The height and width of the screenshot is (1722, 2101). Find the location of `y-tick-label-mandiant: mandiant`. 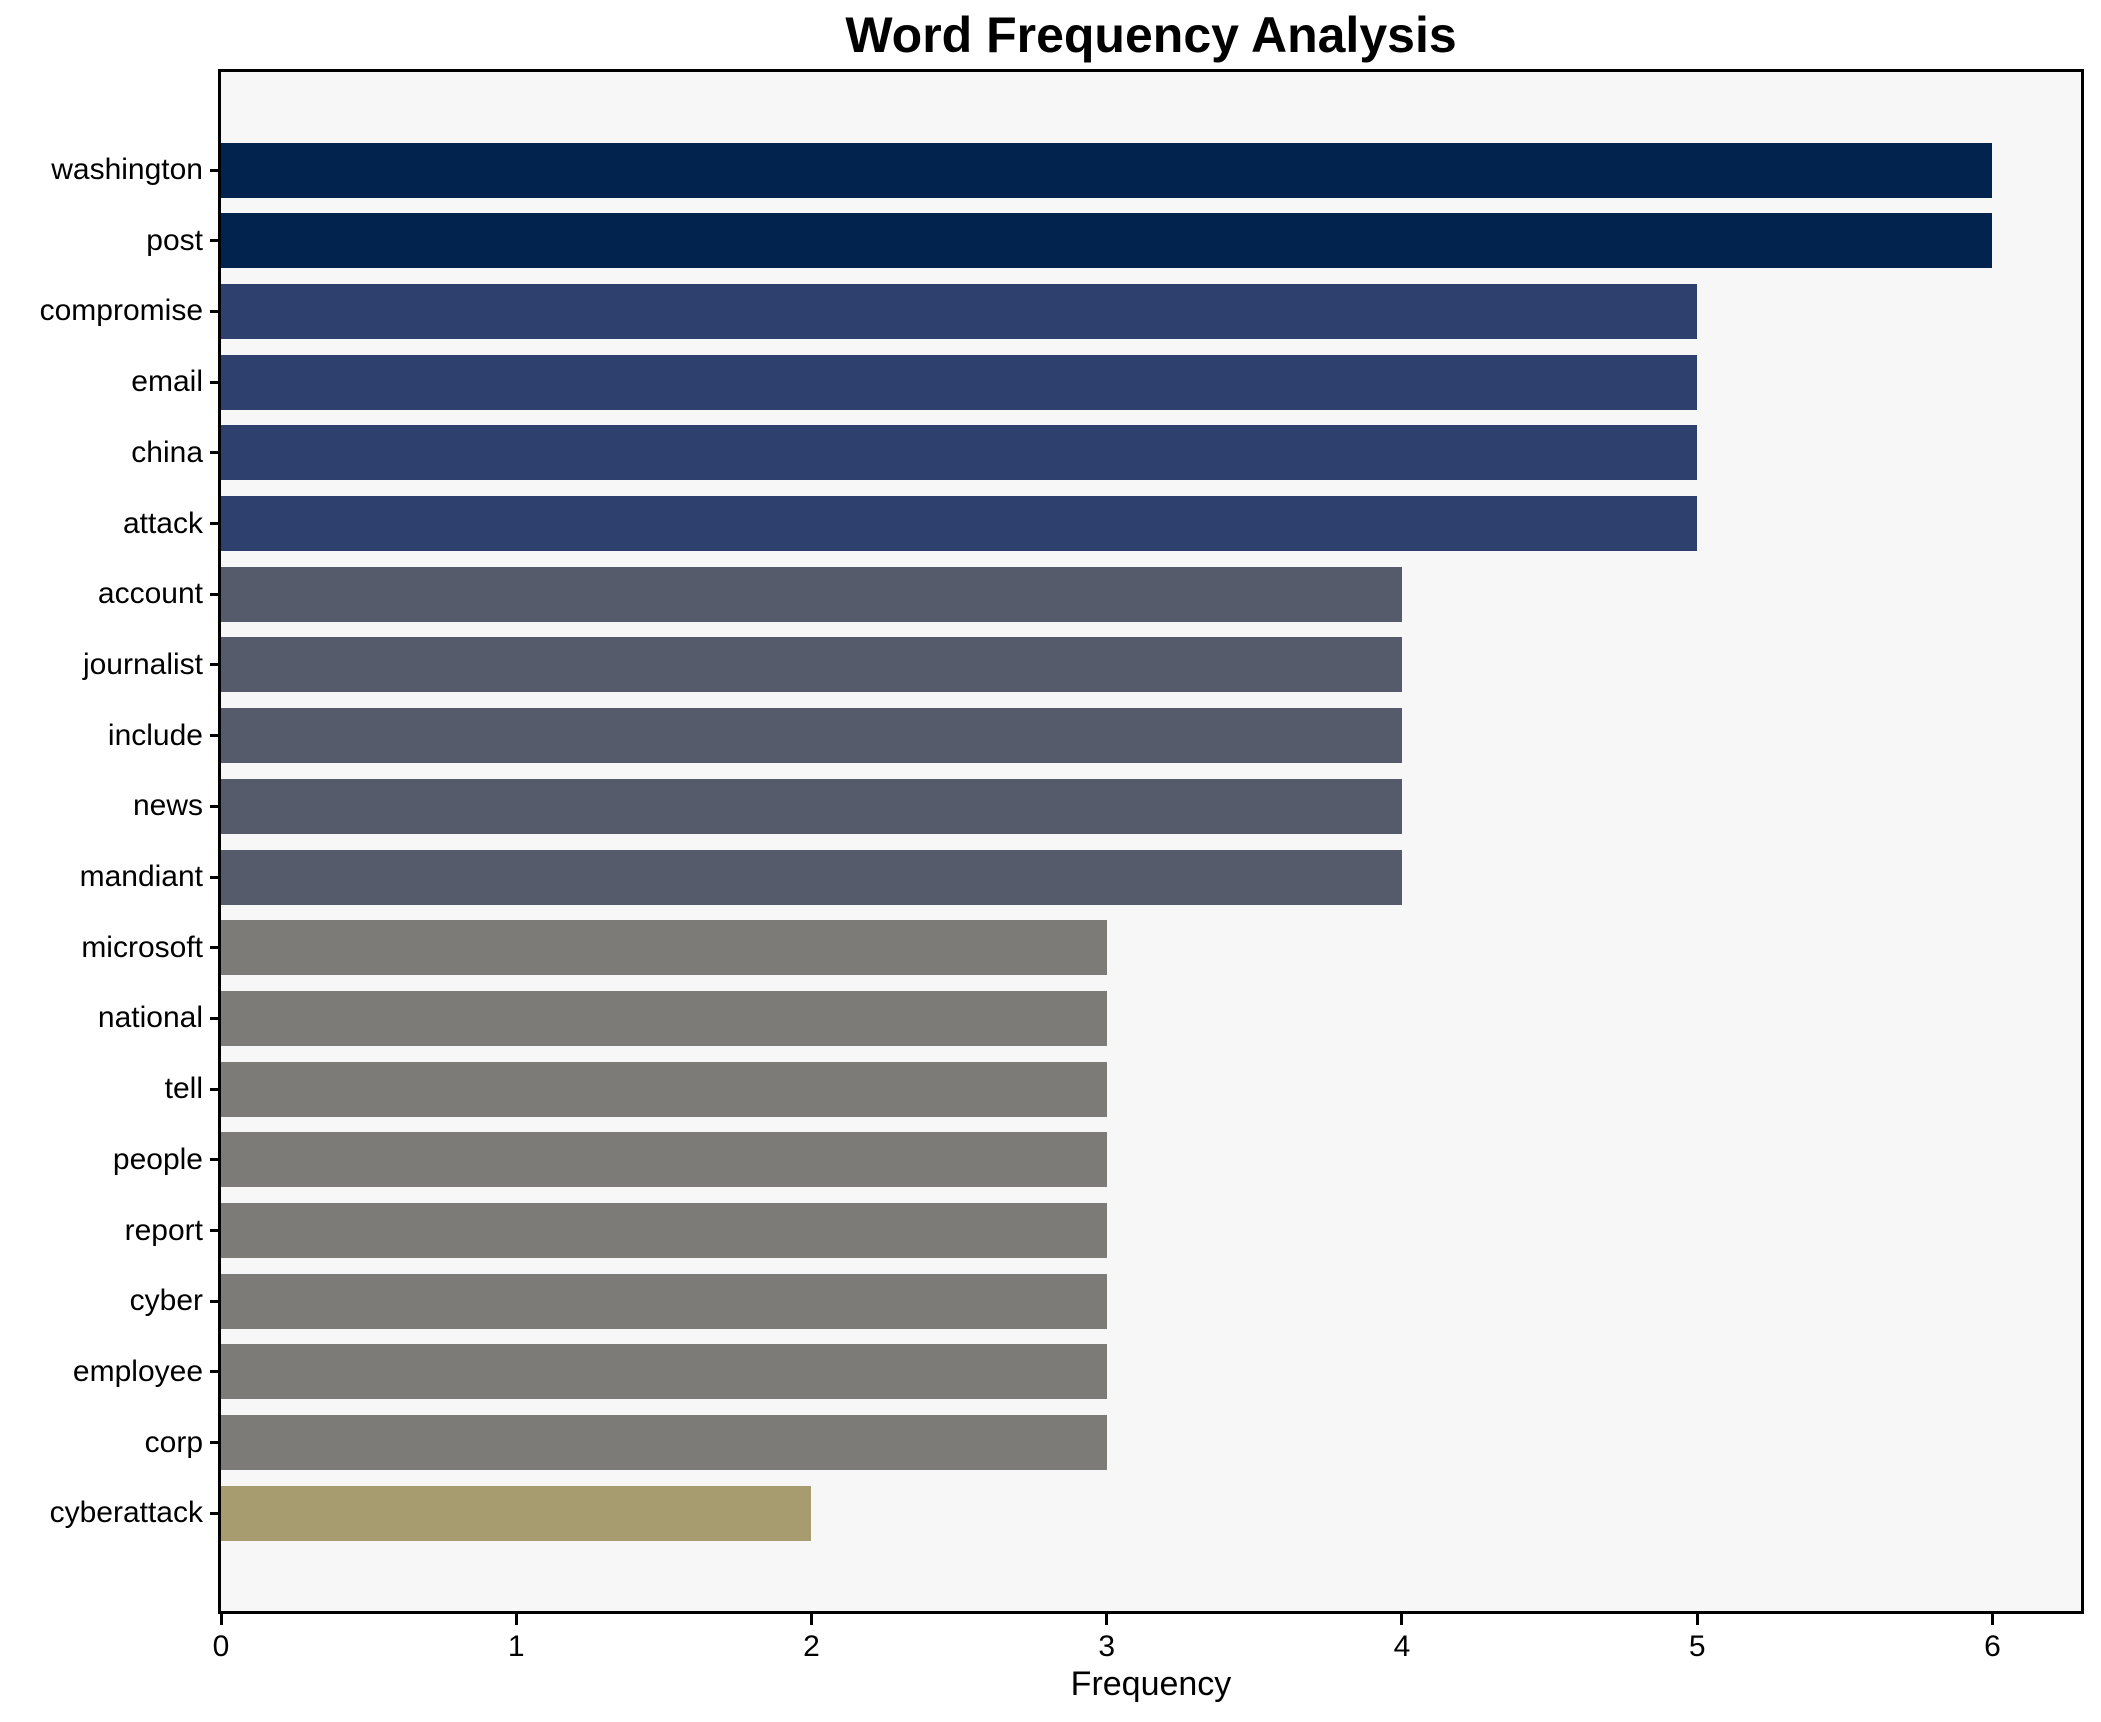

y-tick-label-mandiant: mandiant is located at coordinates (141, 876).